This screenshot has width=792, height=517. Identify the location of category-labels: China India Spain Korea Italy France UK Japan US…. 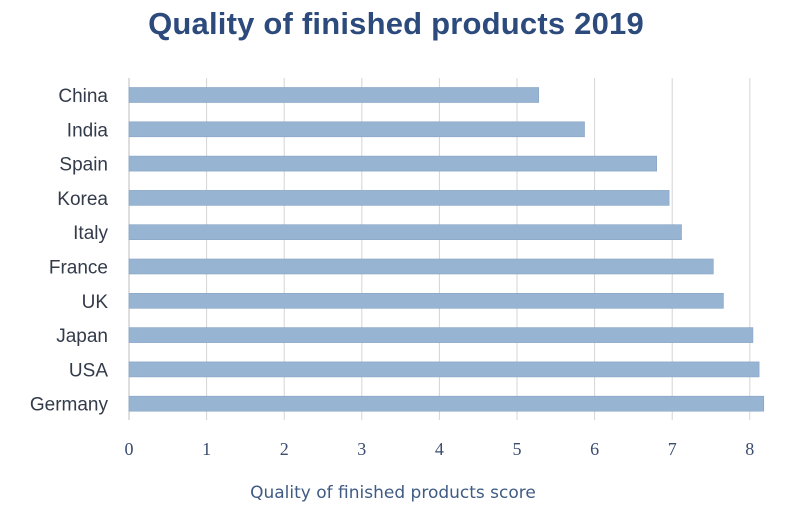
(69, 251).